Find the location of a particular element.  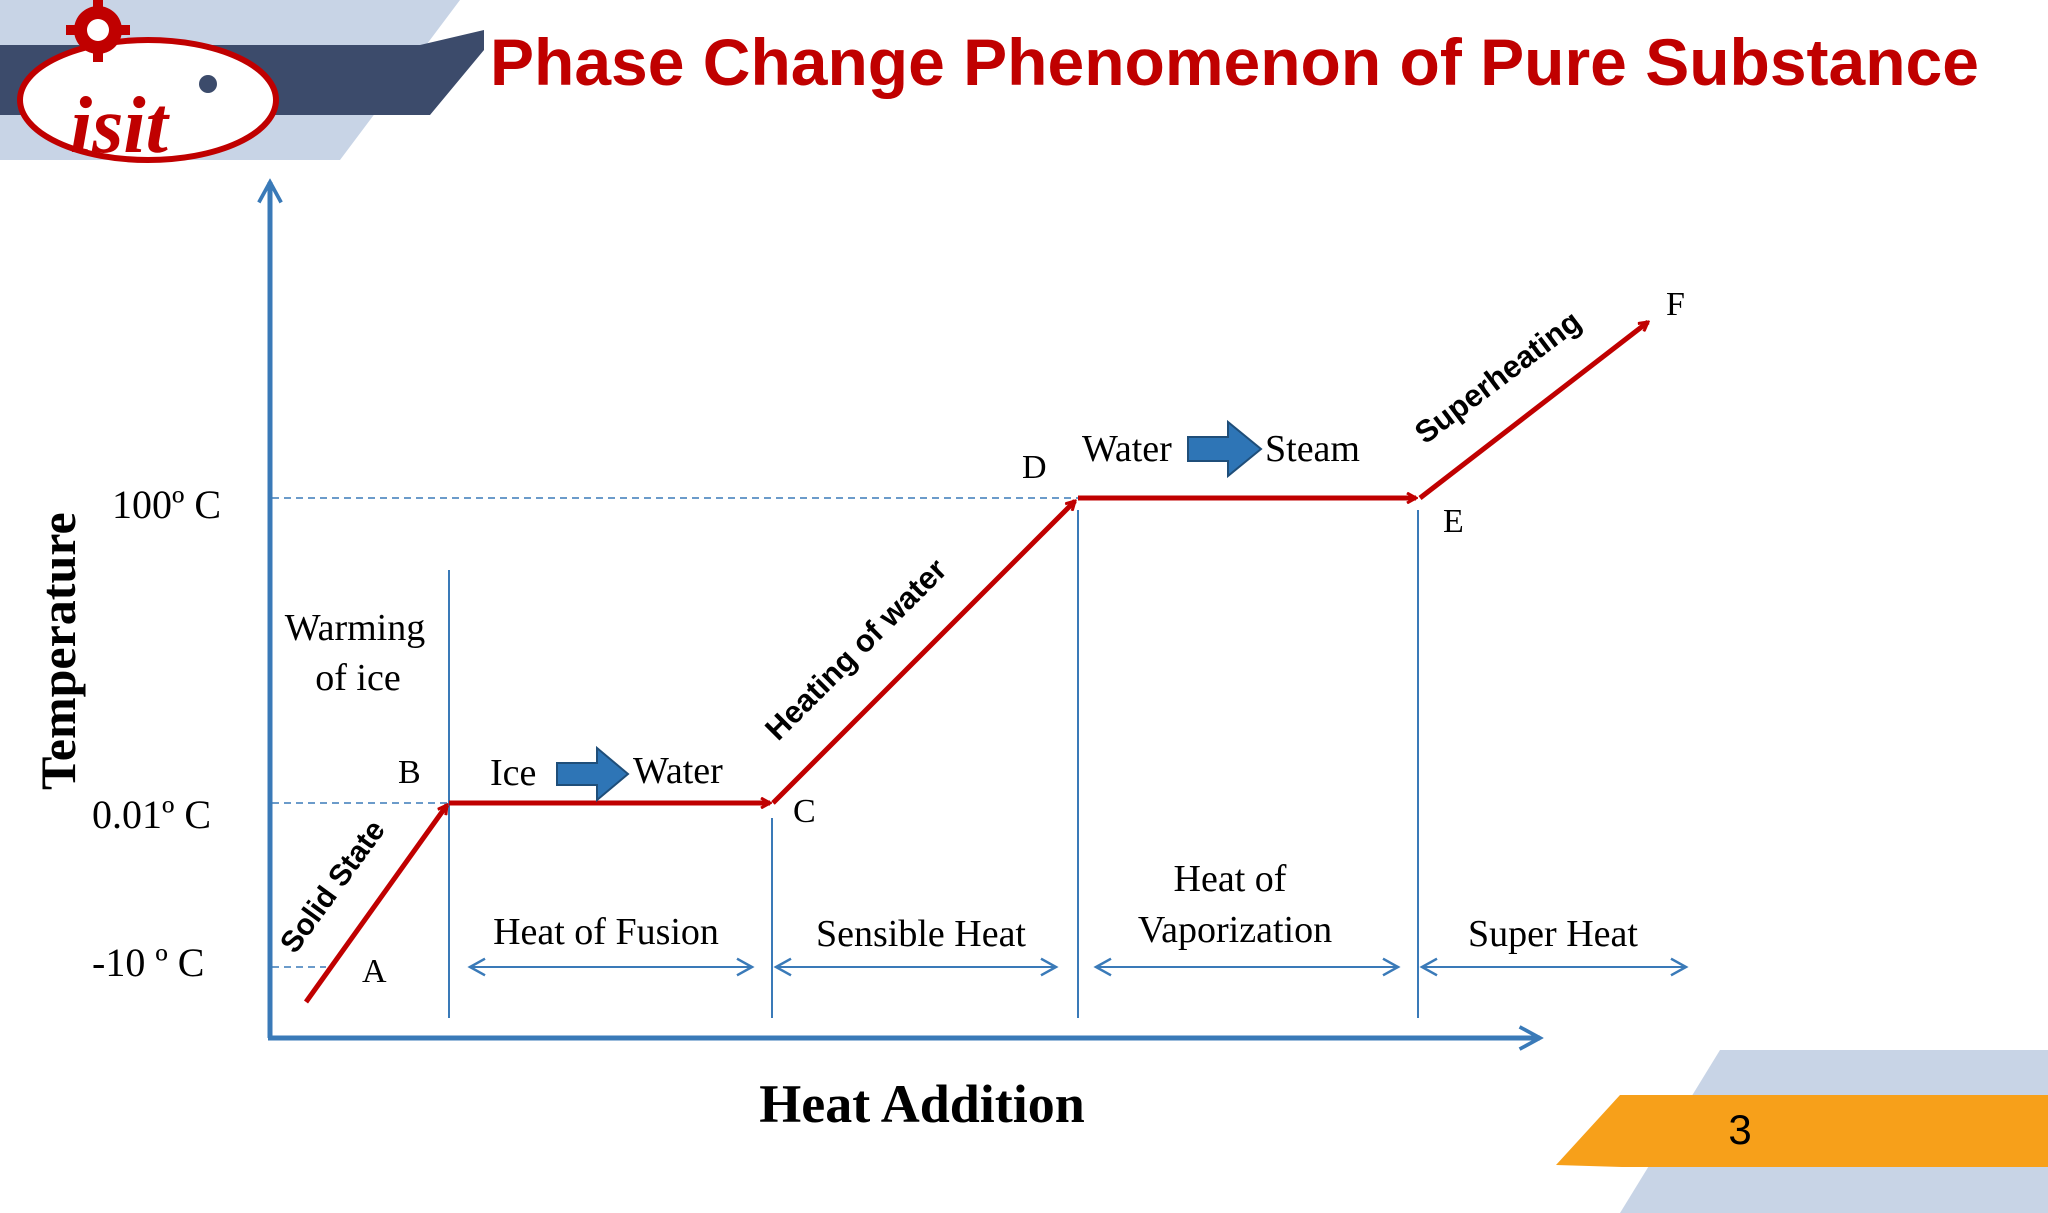

footer-banner is located at coordinates (1802, 1131).